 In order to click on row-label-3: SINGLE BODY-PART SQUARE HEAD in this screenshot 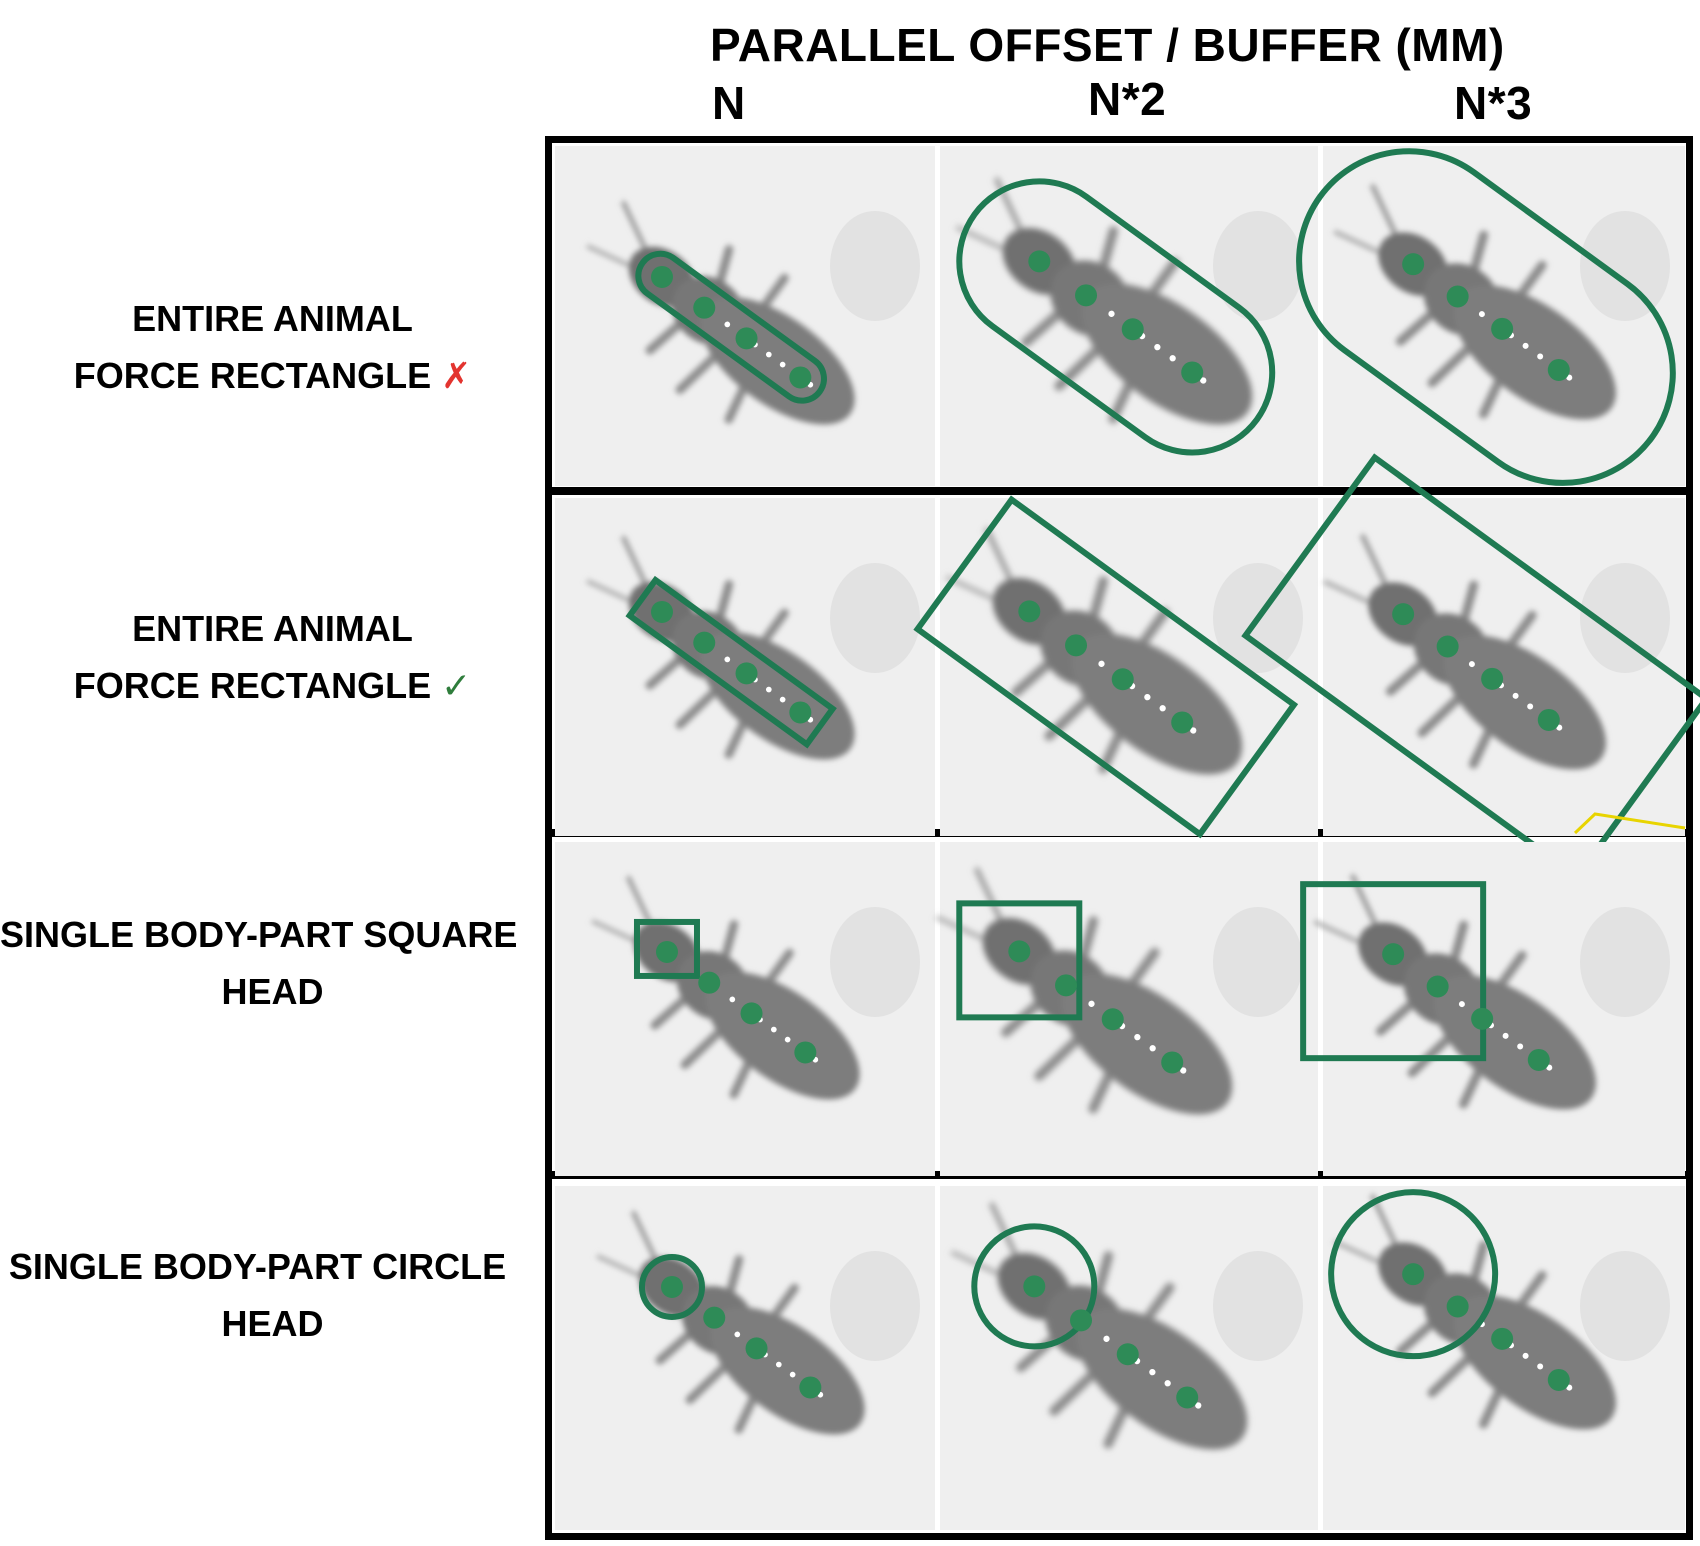, I will do `click(259, 963)`.